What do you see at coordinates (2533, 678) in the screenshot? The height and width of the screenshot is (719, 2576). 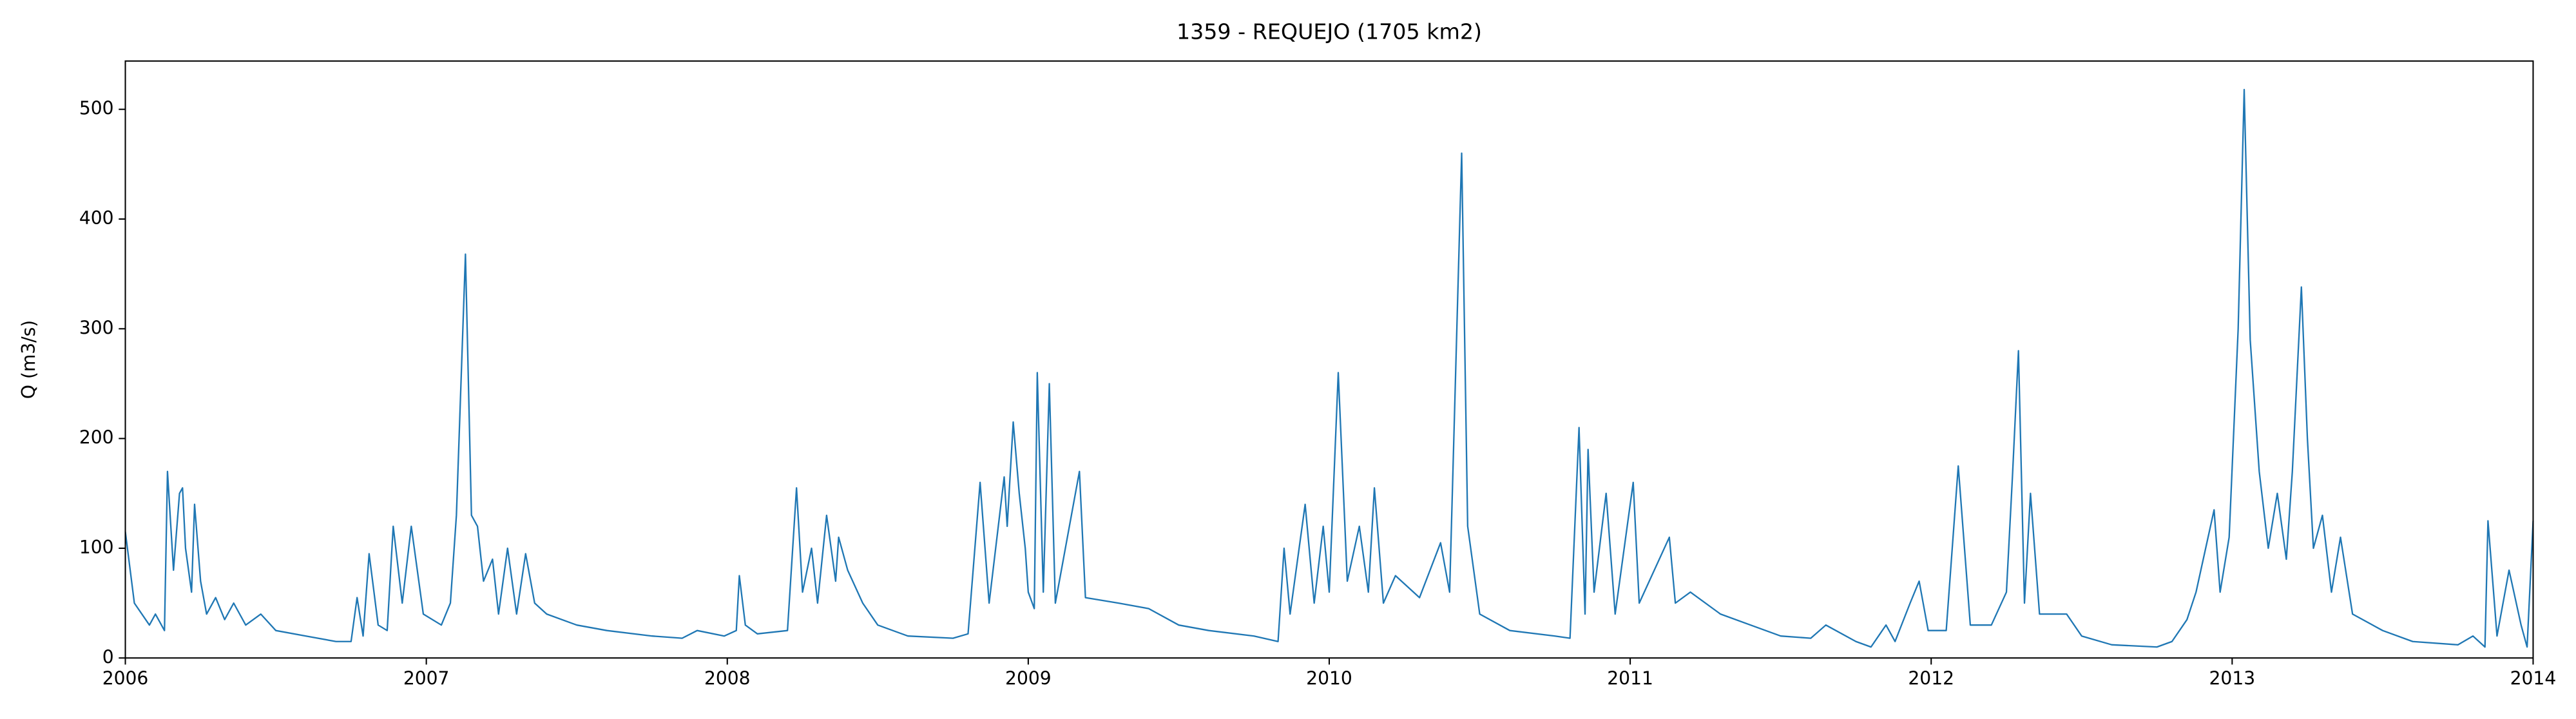 I see `x-tick-label: 2014` at bounding box center [2533, 678].